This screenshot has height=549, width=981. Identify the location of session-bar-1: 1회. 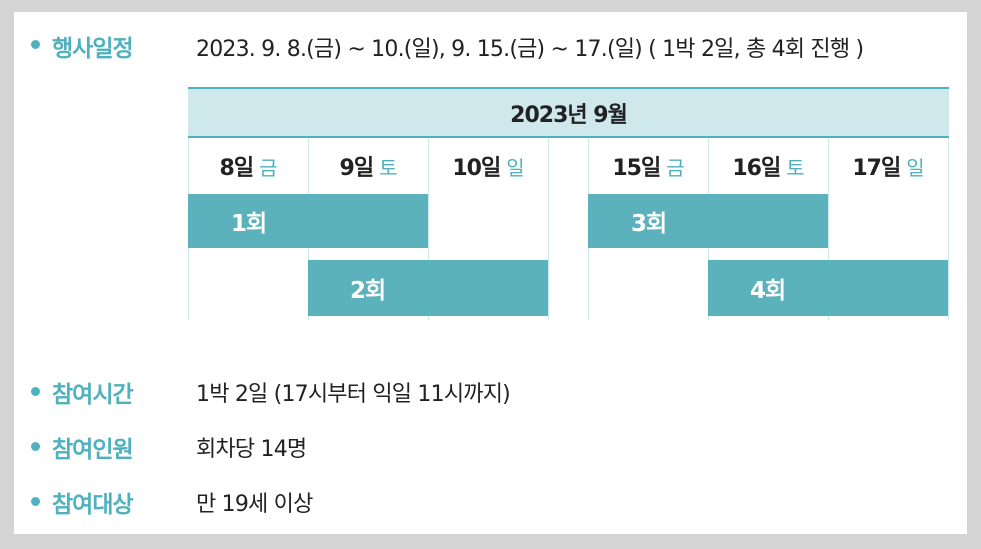
(308, 221).